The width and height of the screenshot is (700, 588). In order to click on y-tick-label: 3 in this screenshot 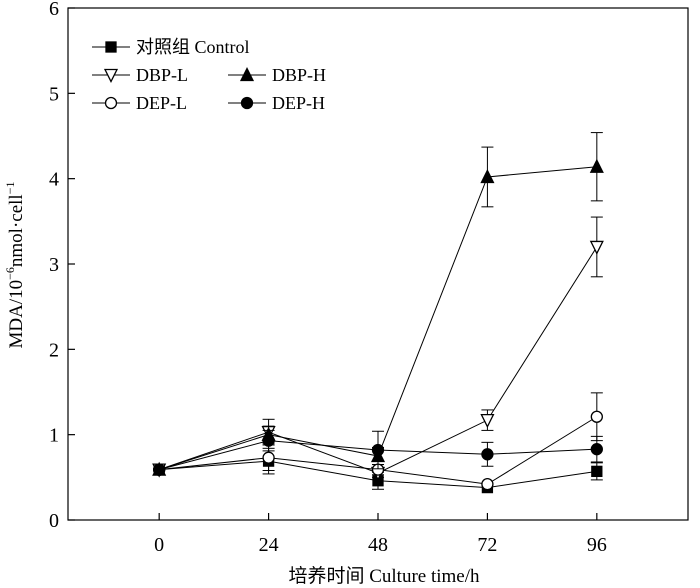, I will do `click(54, 265)`.